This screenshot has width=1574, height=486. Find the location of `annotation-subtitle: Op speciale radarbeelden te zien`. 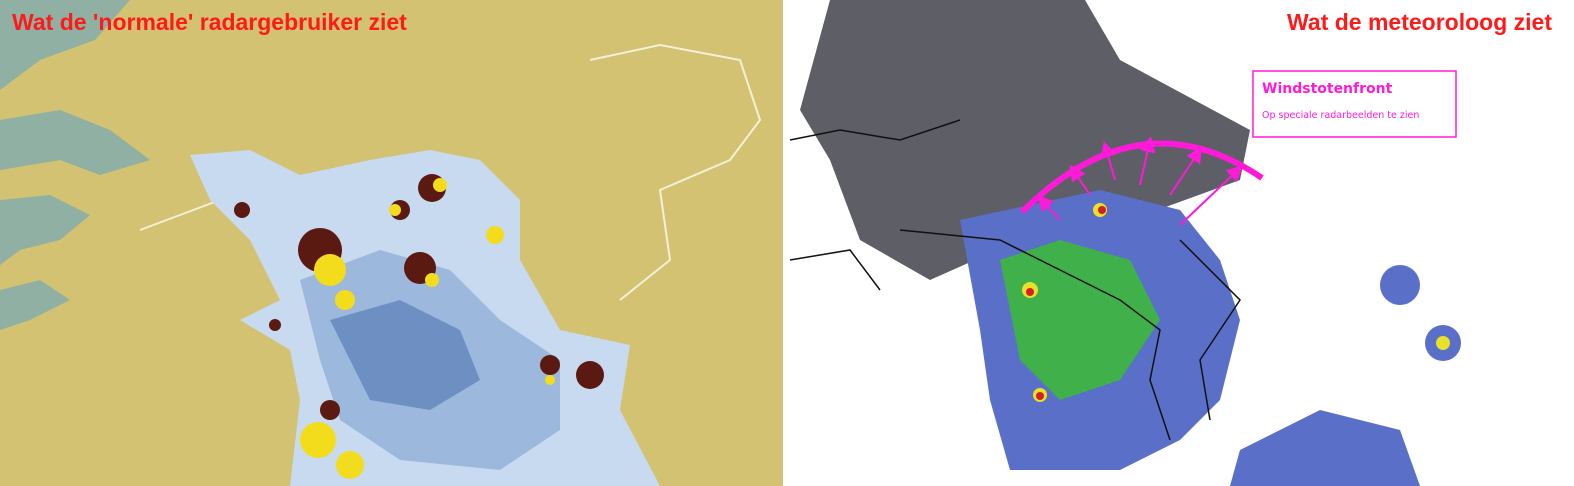

annotation-subtitle: Op speciale radarbeelden te zien is located at coordinates (1340, 115).